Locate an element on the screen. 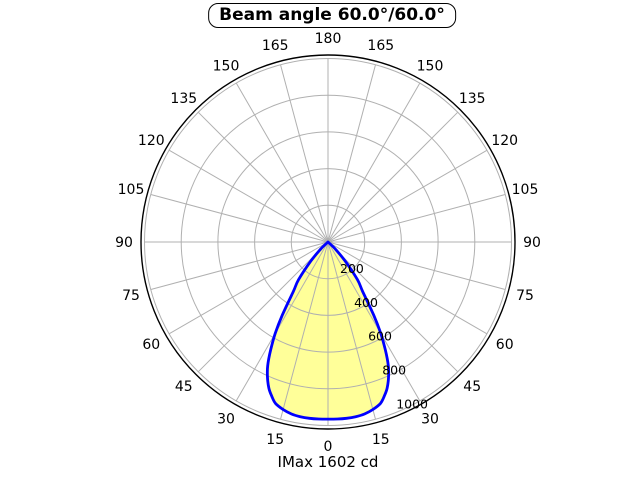 This screenshot has height=480, width=640. radial-tick-label: 400 is located at coordinates (366, 302).